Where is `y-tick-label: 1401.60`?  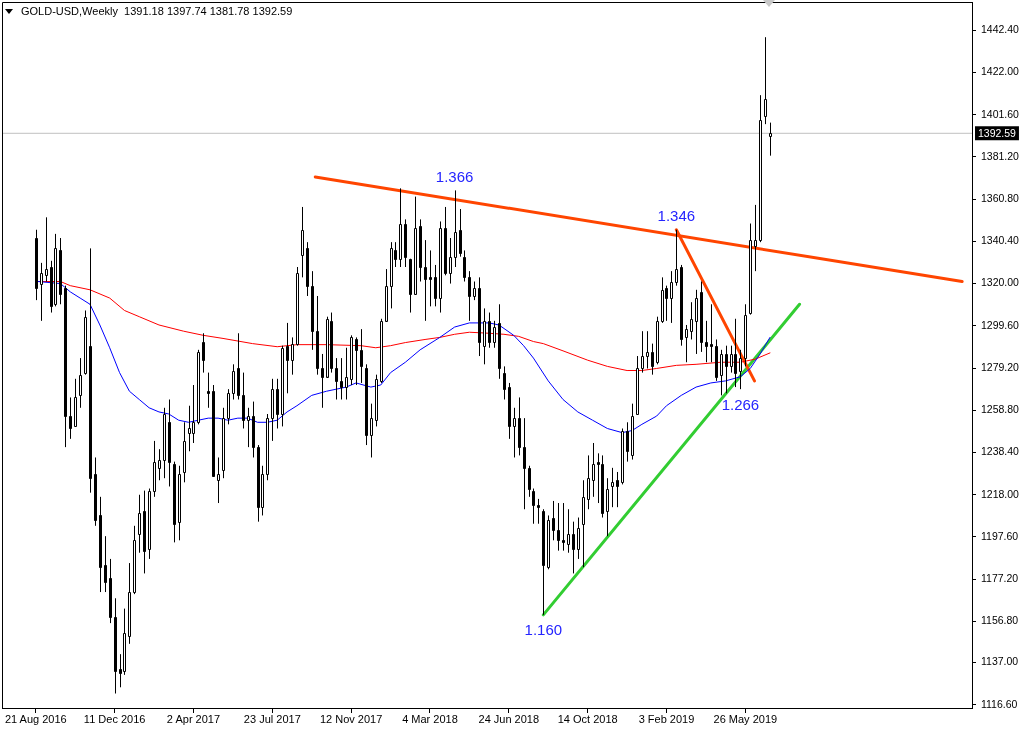
y-tick-label: 1401.60 is located at coordinates (1000, 113).